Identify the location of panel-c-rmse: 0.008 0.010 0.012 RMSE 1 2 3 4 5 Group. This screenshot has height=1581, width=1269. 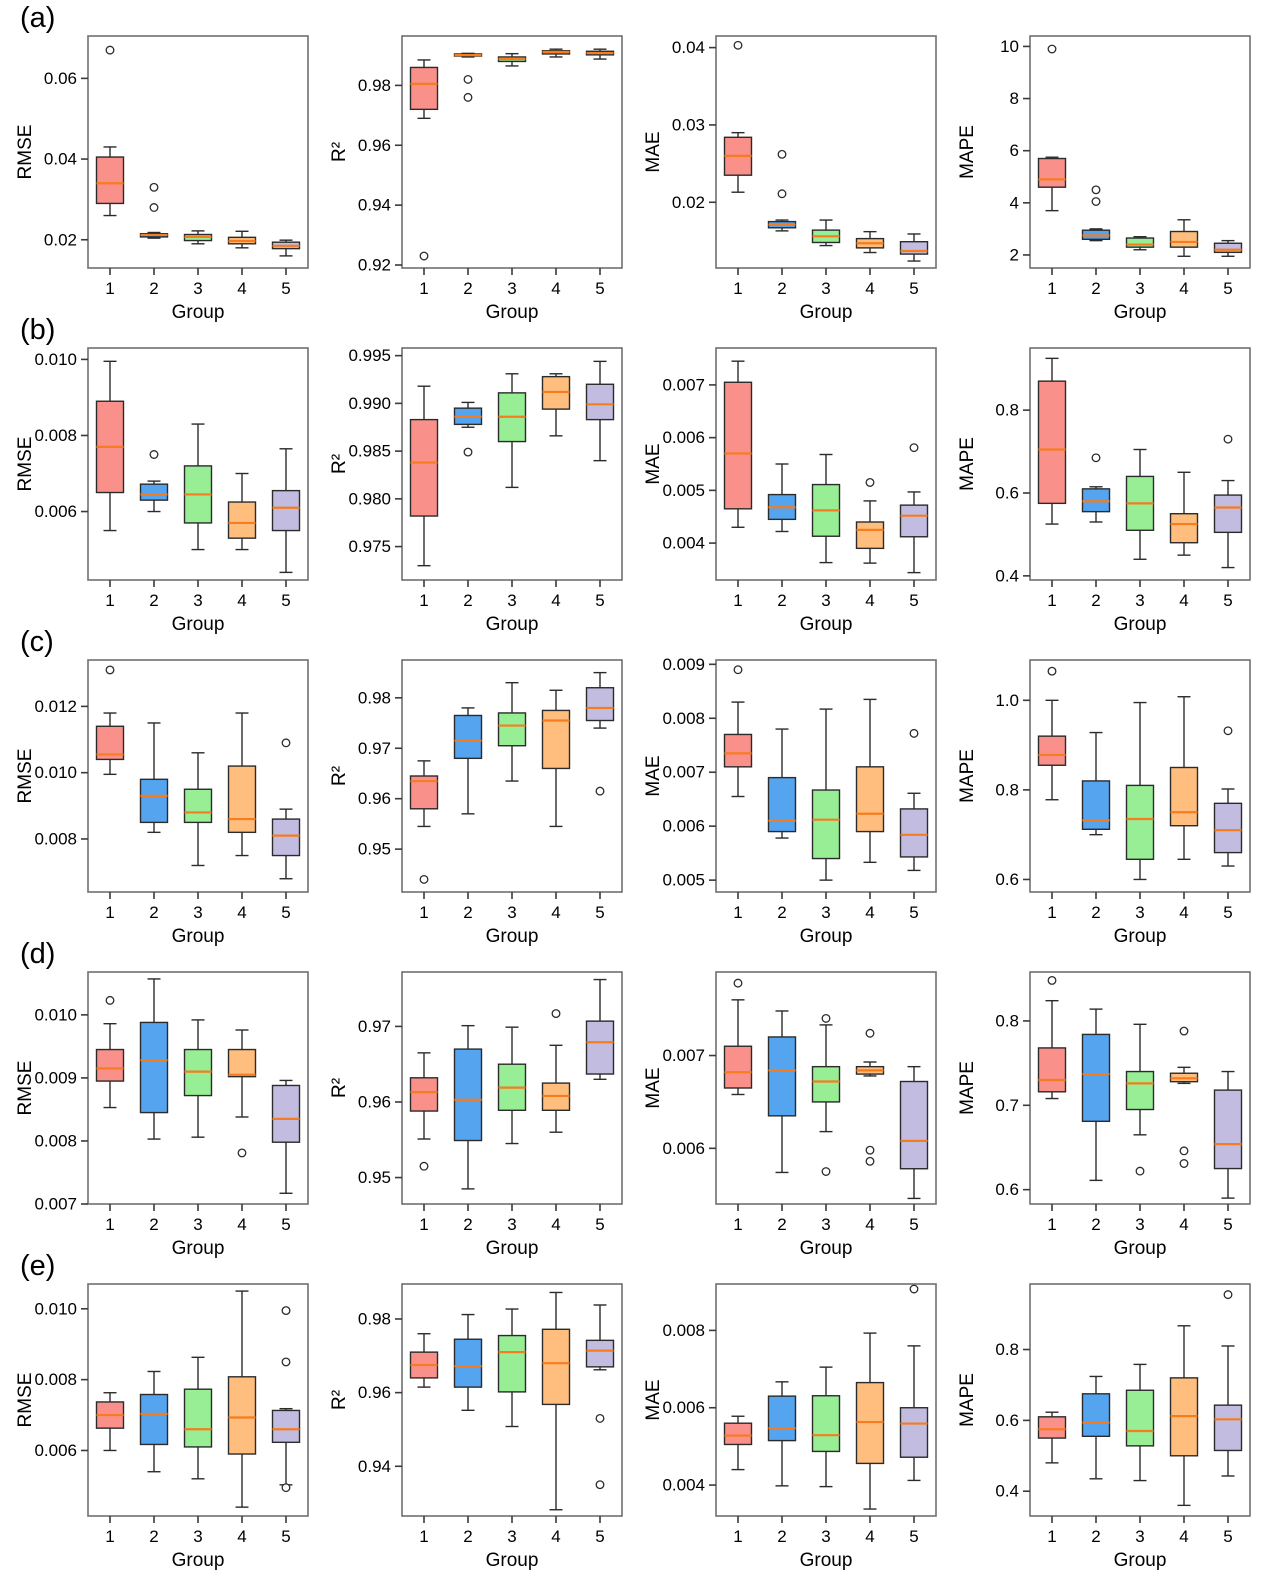
(166, 801).